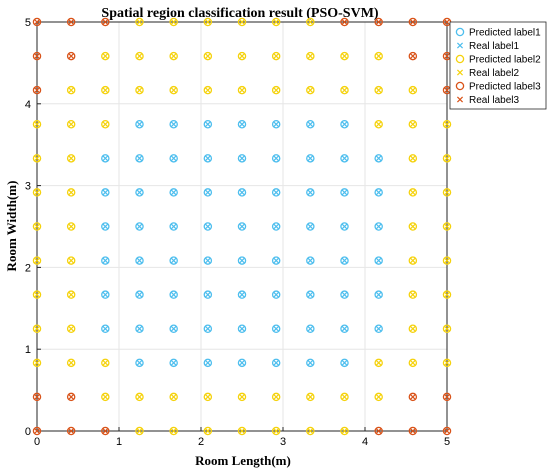 This screenshot has height=472, width=550. I want to click on legend-label: Predicted label3, so click(505, 87).